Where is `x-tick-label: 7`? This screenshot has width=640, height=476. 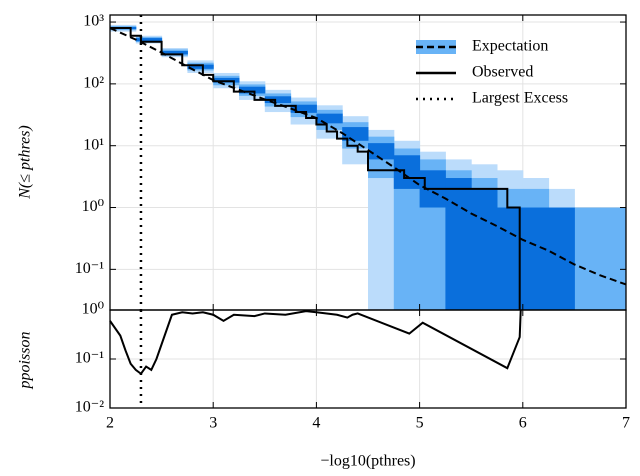
x-tick-label: 7 is located at coordinates (626, 423).